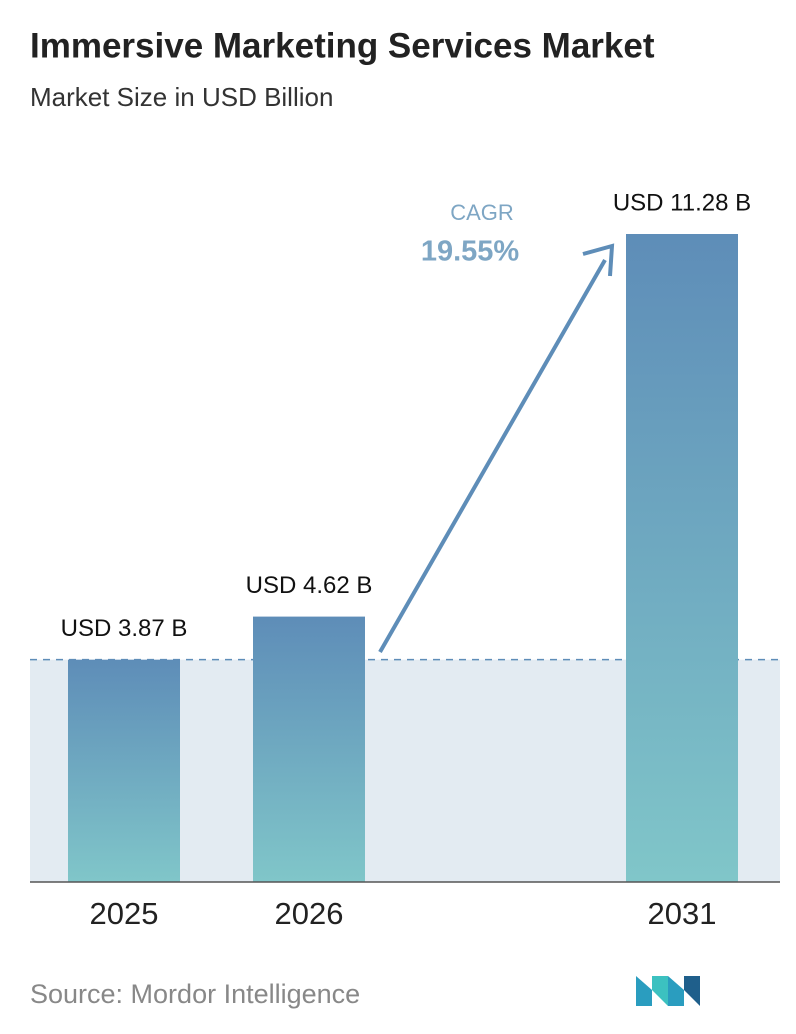 The height and width of the screenshot is (1034, 796). What do you see at coordinates (682, 913) in the screenshot?
I see `x-tick-label: 2031` at bounding box center [682, 913].